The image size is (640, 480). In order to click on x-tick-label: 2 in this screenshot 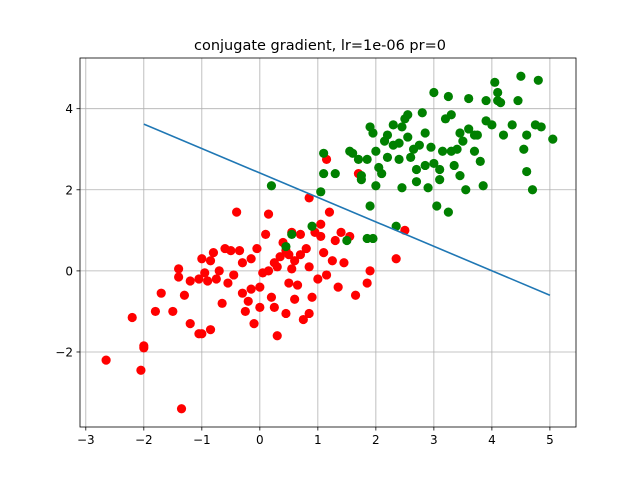, I will do `click(376, 440)`.